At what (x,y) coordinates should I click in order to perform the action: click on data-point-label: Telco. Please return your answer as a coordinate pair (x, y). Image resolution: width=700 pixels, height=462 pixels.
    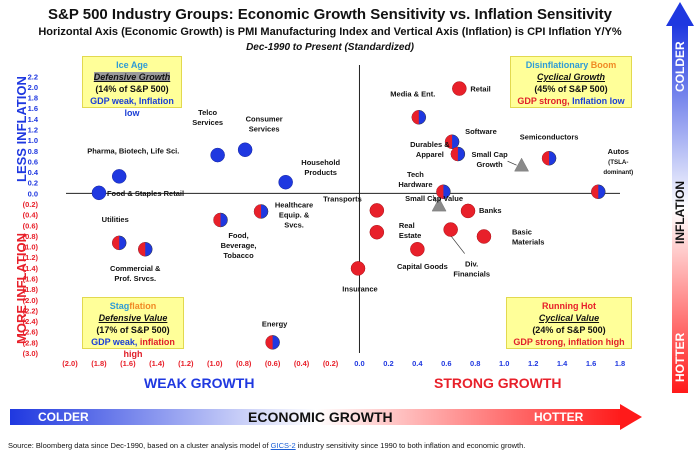
    Looking at the image, I should click on (207, 112).